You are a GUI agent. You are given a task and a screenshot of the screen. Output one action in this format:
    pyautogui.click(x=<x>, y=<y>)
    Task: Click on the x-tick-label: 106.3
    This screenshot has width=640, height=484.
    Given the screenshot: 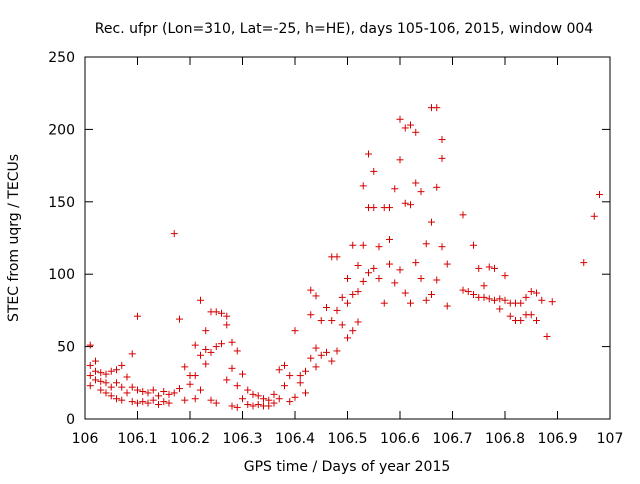 What is the action you would take?
    pyautogui.click(x=242, y=439)
    